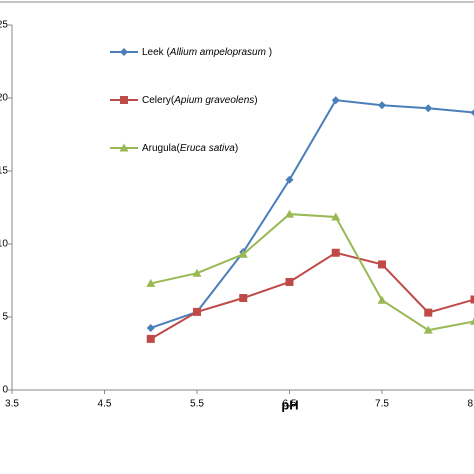 The width and height of the screenshot is (474, 474). What do you see at coordinates (105, 404) in the screenshot?
I see `x-tick-label: 4.5` at bounding box center [105, 404].